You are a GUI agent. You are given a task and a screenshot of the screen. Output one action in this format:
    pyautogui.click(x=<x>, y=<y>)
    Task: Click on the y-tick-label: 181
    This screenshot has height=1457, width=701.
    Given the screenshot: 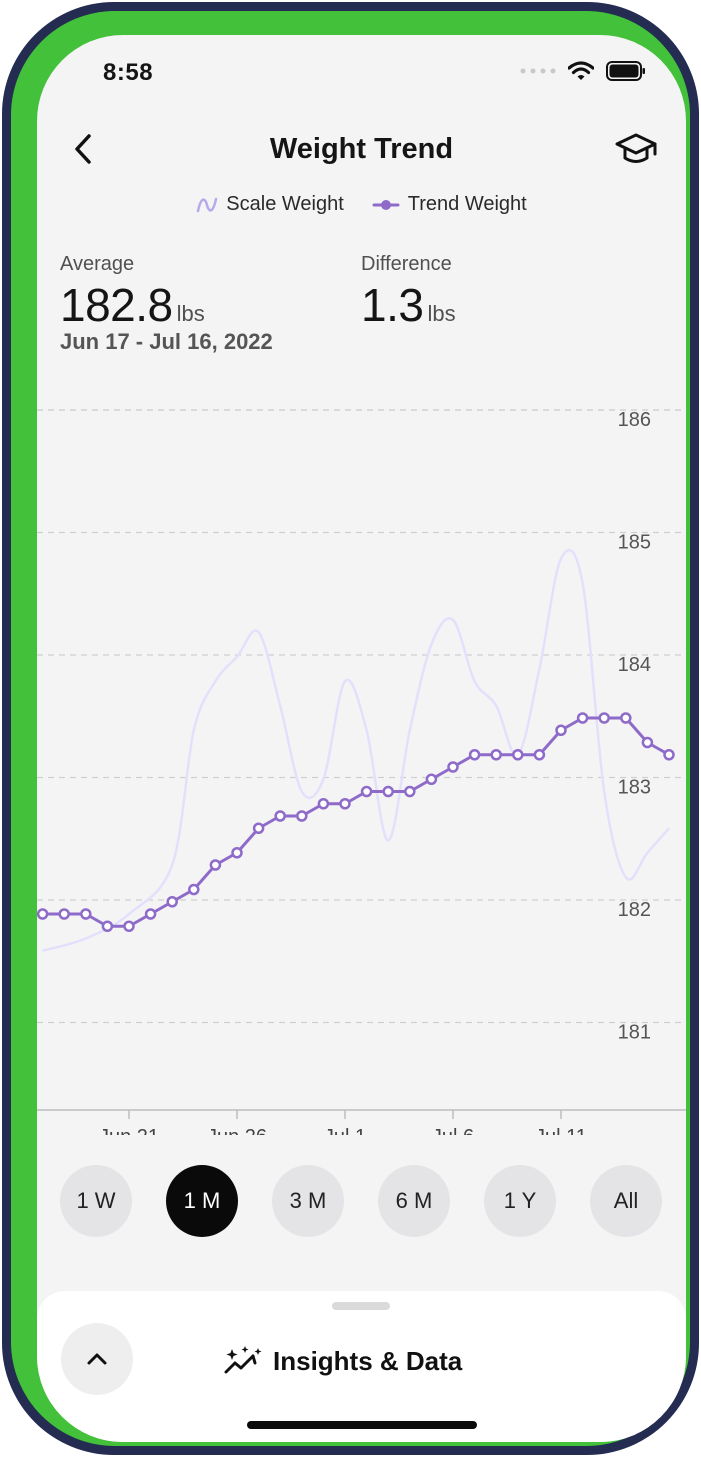 What is the action you would take?
    pyautogui.click(x=634, y=1033)
    